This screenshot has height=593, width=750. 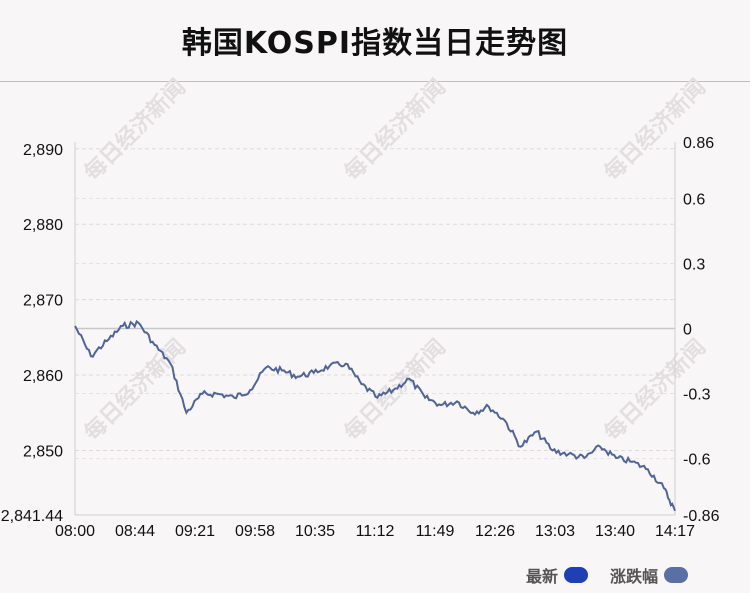 I want to click on x-tick-7: 12:26, so click(x=495, y=531).